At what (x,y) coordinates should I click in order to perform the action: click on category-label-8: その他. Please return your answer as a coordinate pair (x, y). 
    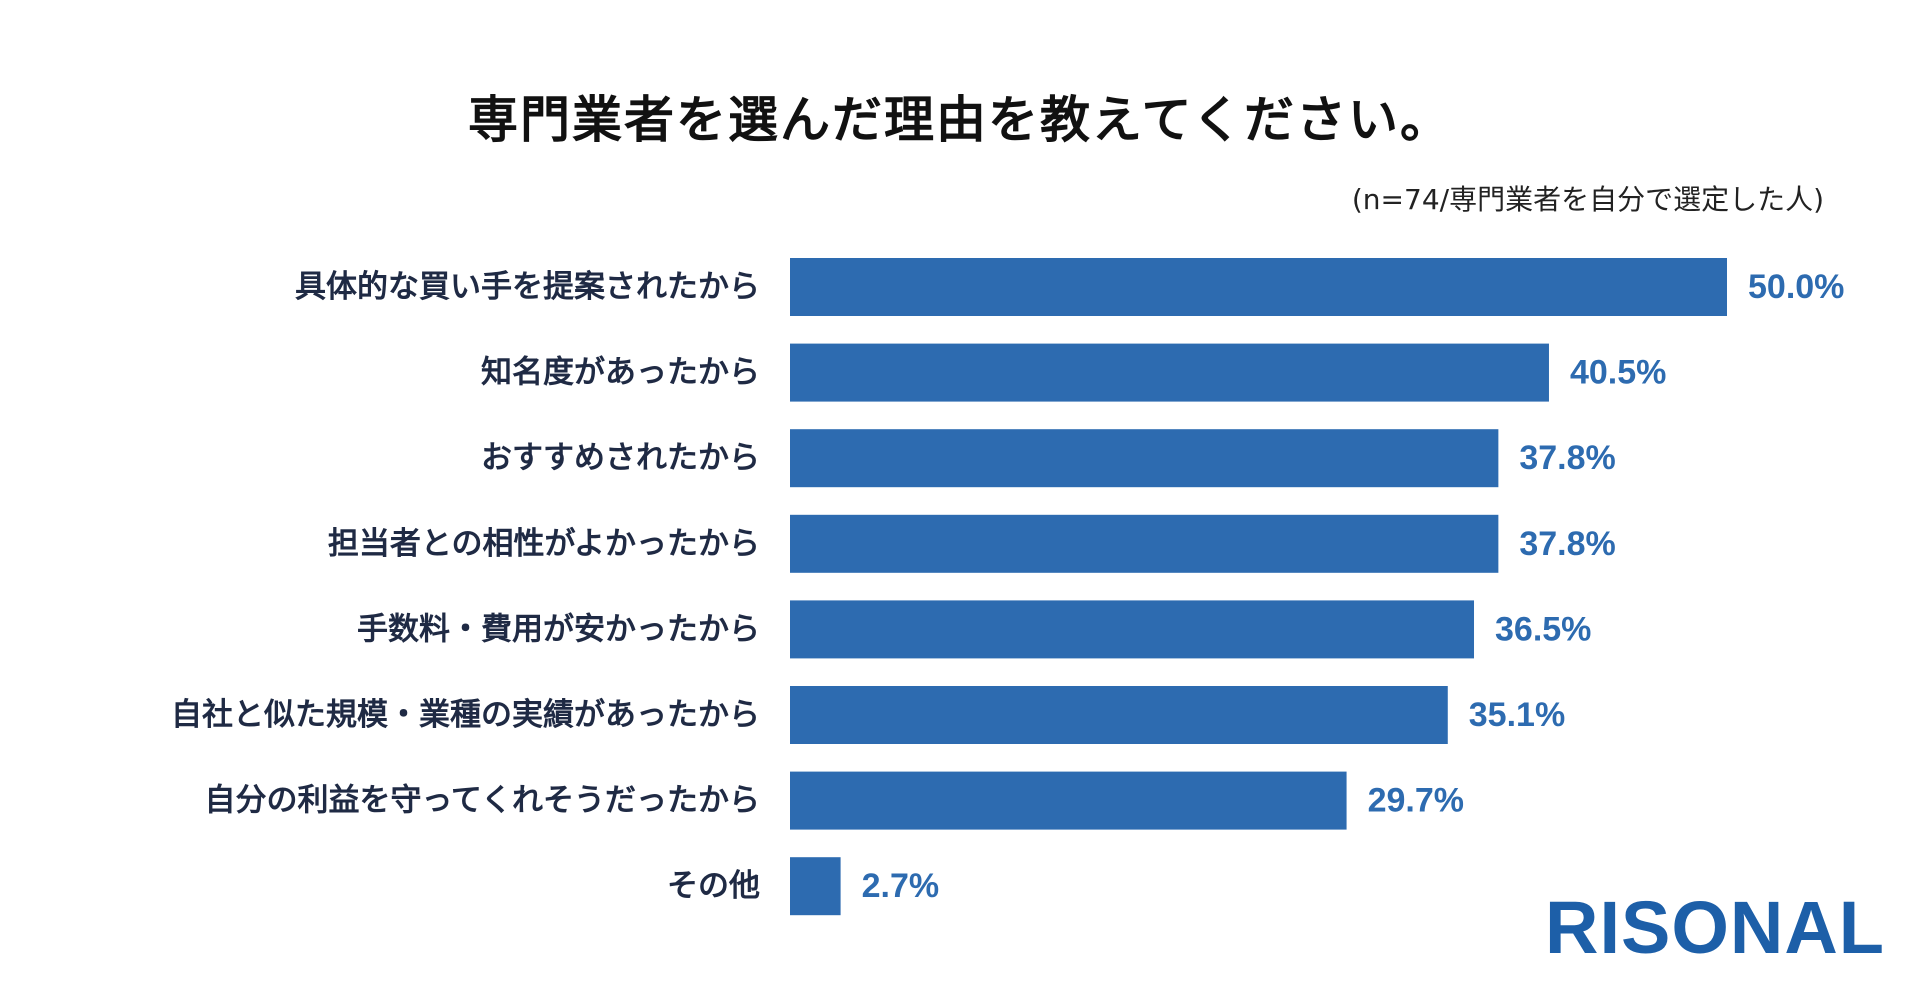
    Looking at the image, I should click on (713, 886).